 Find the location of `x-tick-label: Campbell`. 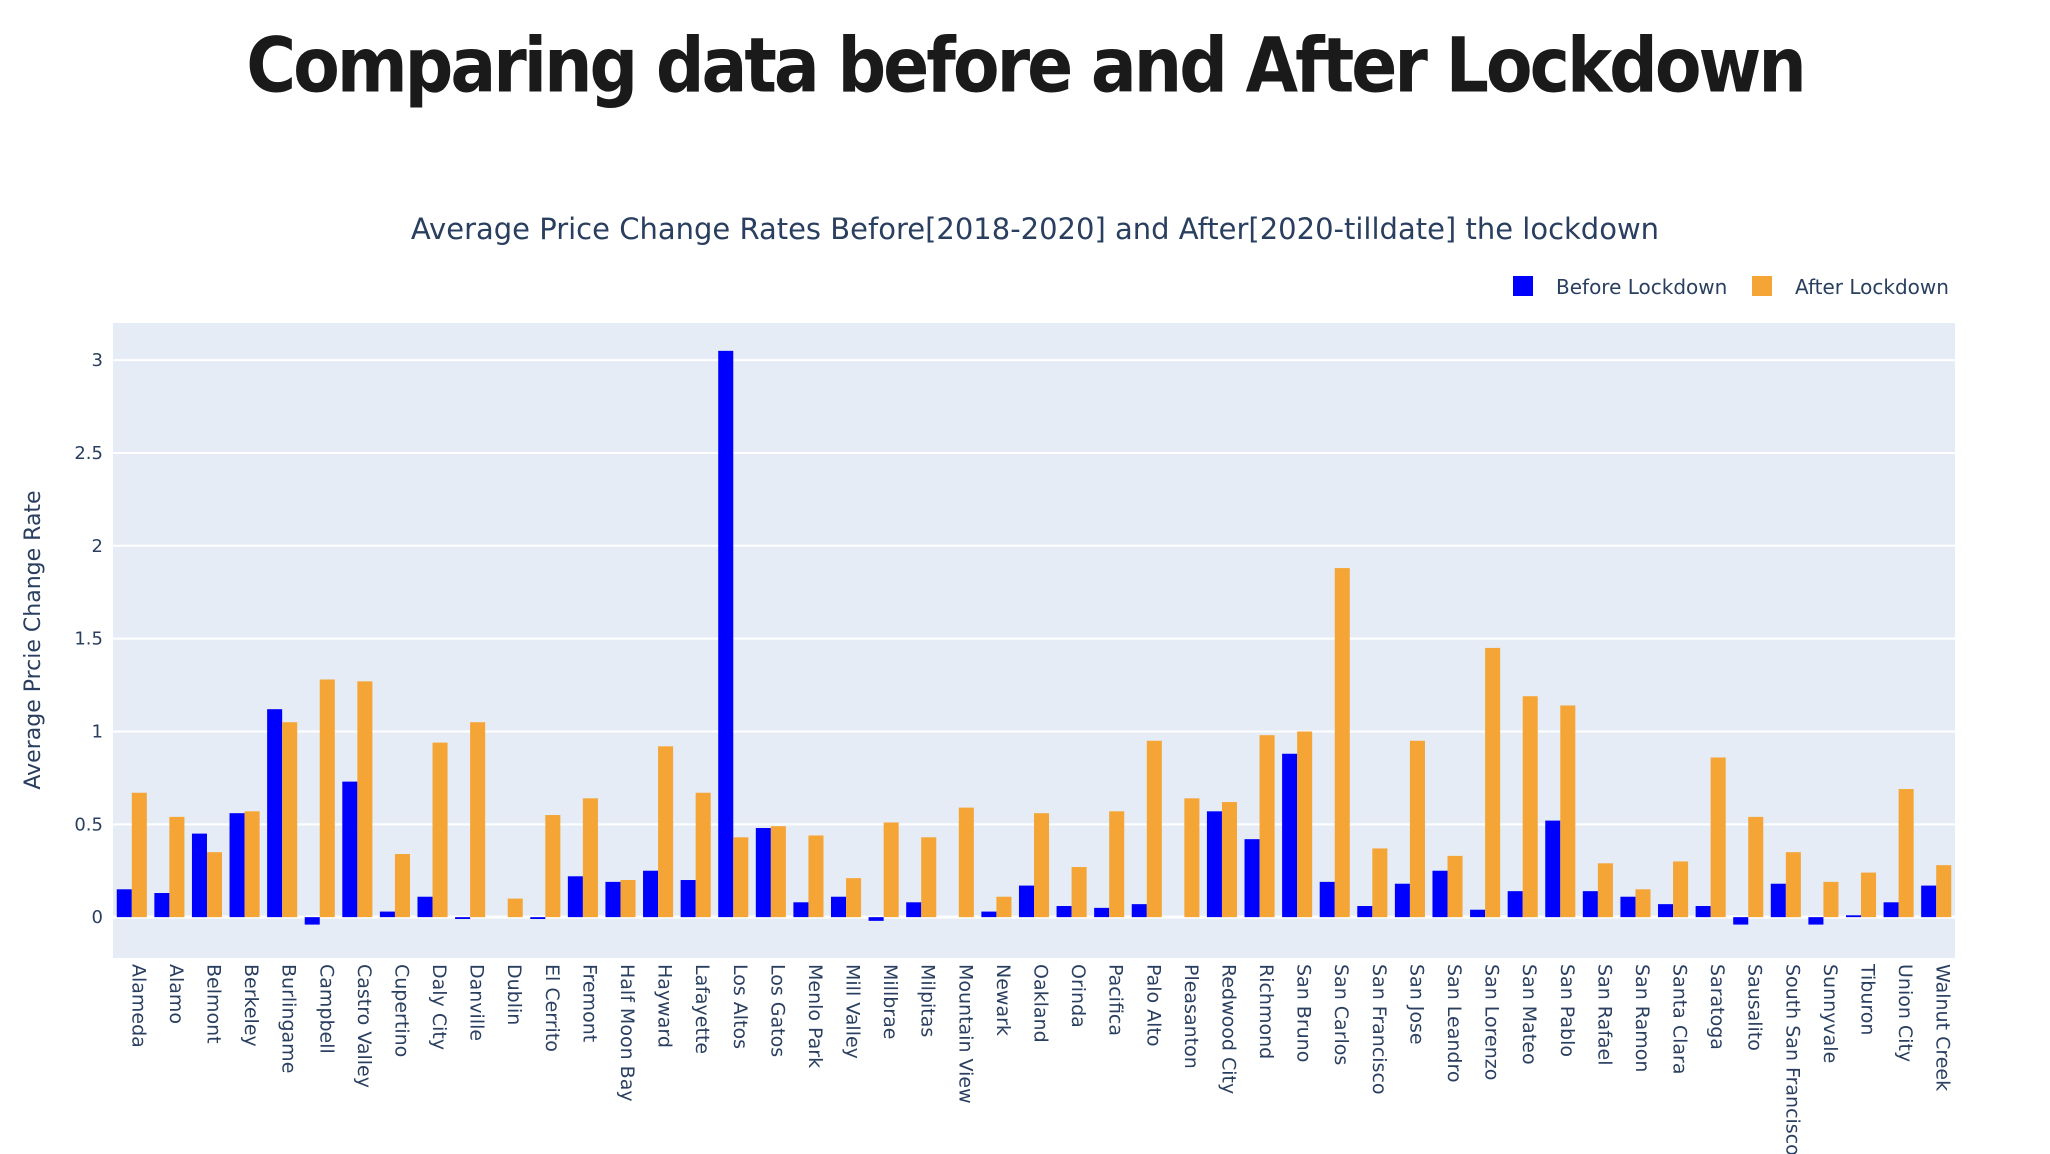

x-tick-label: Campbell is located at coordinates (326, 1009).